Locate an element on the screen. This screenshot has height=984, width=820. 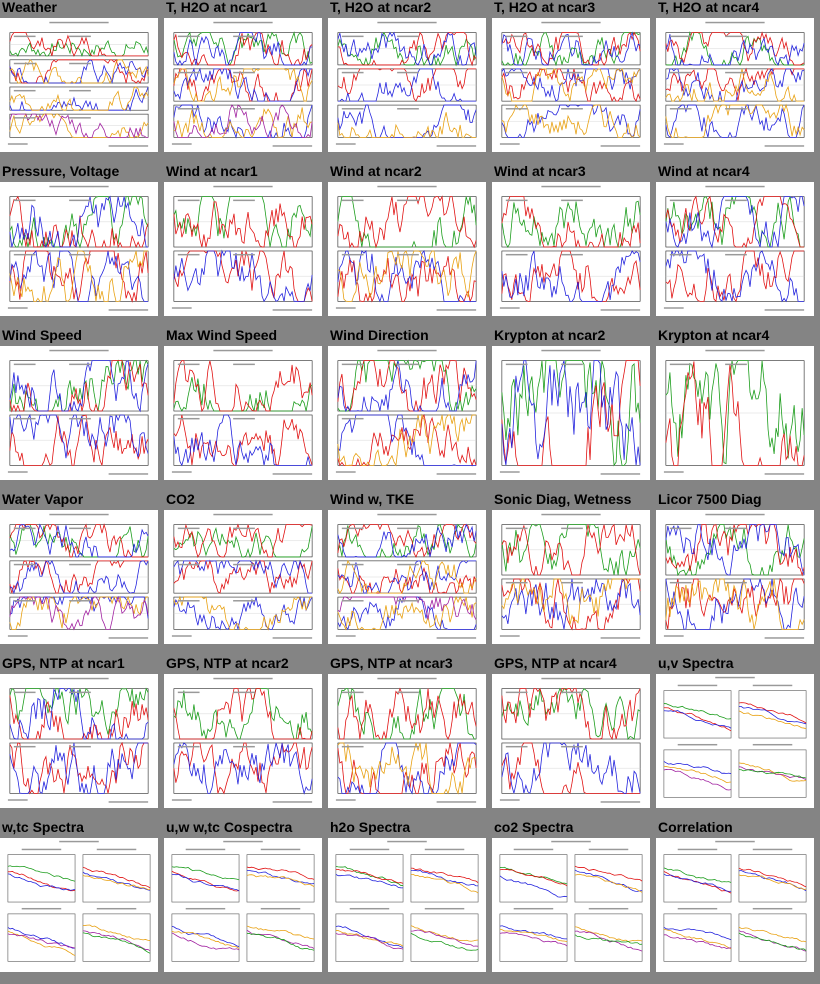
plot-title: T, H2O at ncar1 is located at coordinates (217, 7).